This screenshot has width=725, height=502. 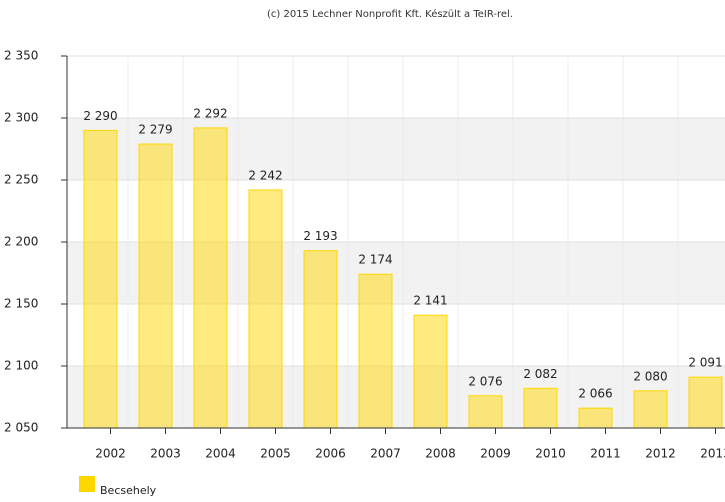 I want to click on data-label: 2 141, so click(x=430, y=301).